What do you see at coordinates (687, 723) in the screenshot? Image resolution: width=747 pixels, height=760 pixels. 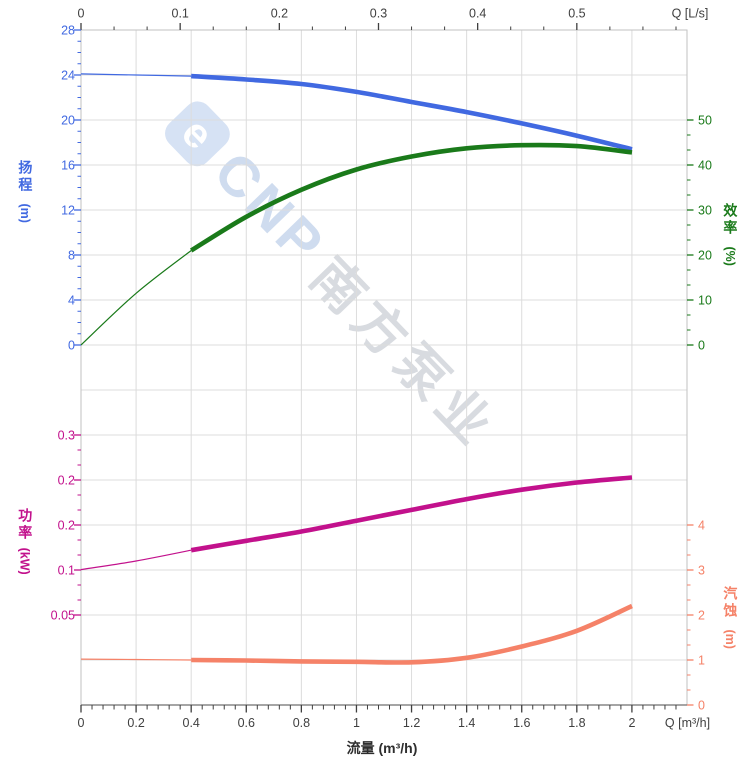 I see `bottom-axis-unit-label: Q [m³/h]` at bounding box center [687, 723].